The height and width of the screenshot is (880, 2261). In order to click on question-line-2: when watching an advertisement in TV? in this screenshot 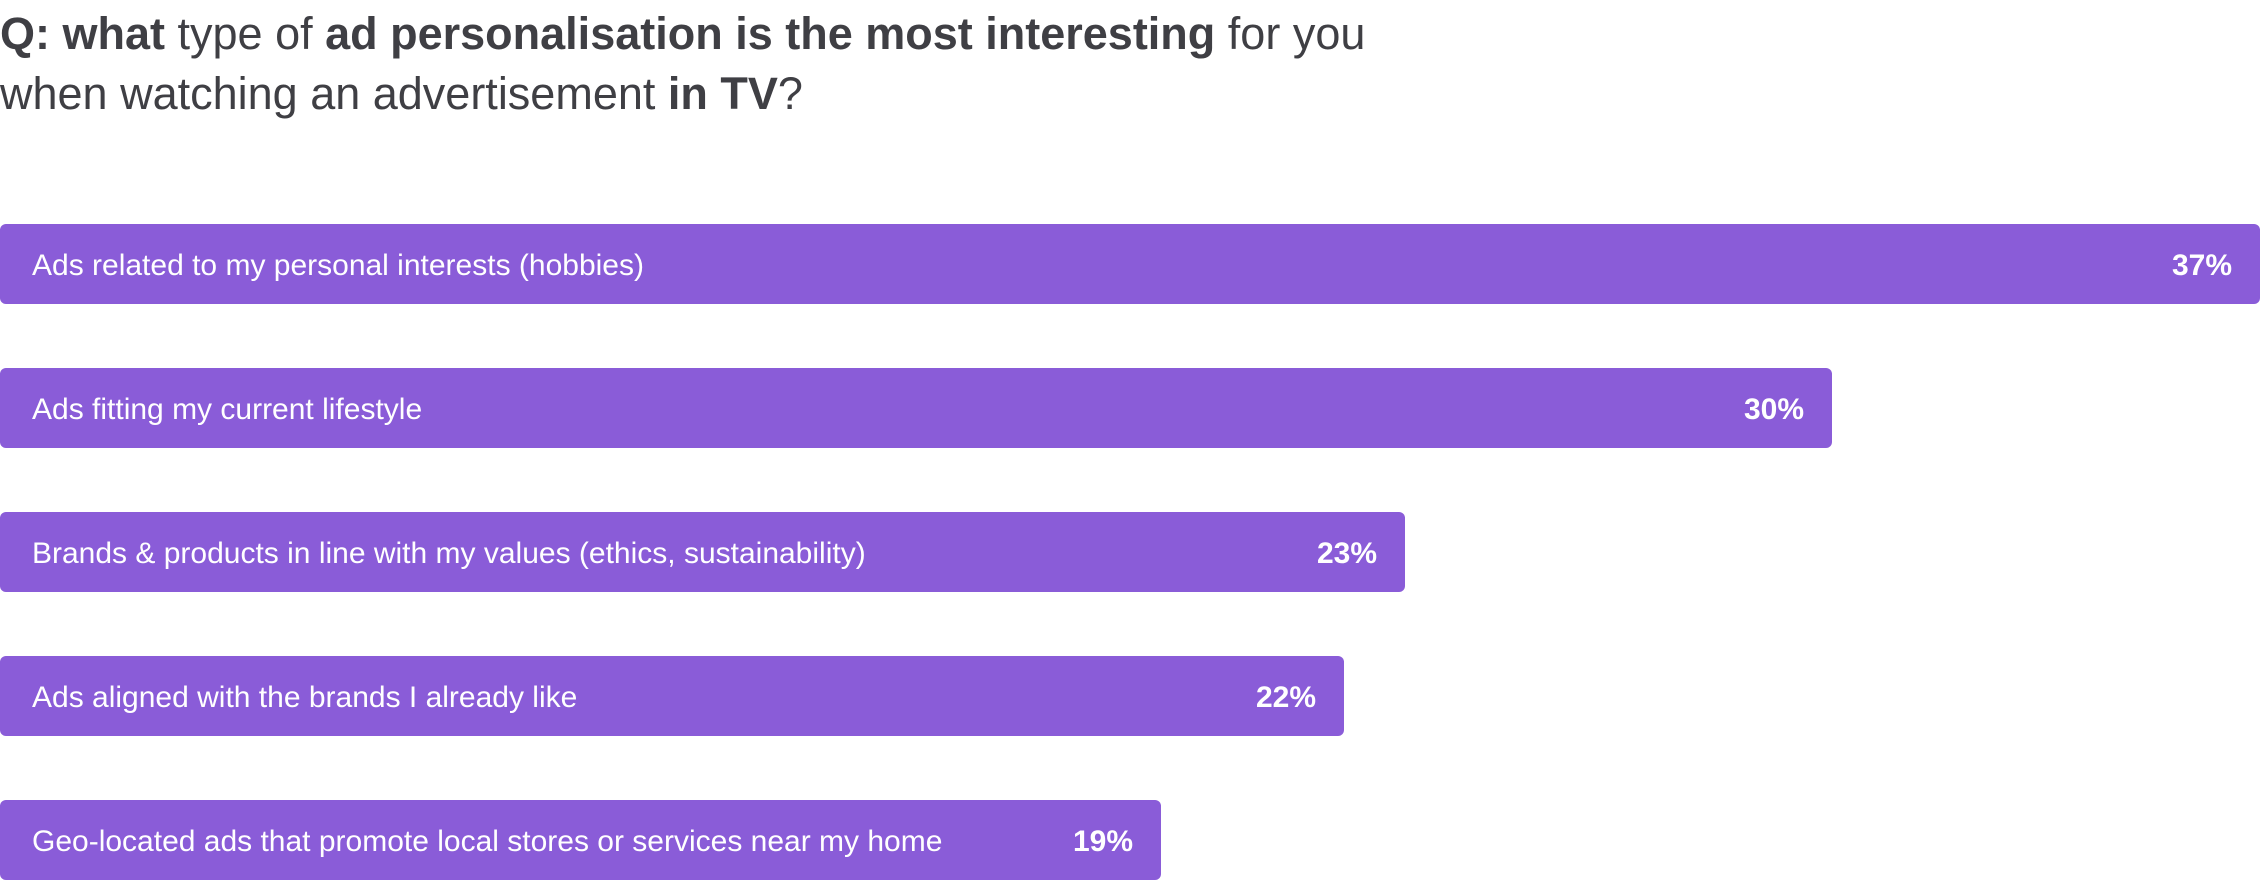, I will do `click(750, 94)`.